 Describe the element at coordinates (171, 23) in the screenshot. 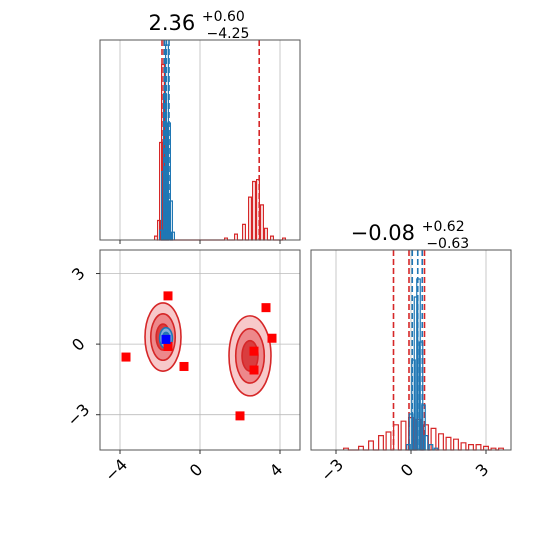

I see `top-title-value: 2.36` at that location.